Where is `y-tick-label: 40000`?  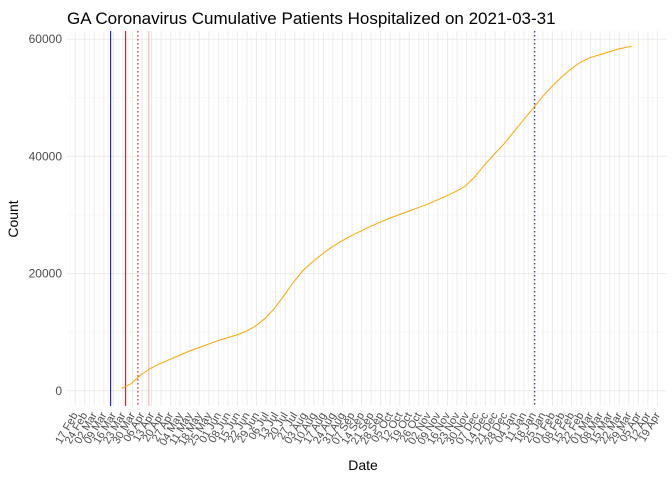
y-tick-label: 40000 is located at coordinates (46, 156).